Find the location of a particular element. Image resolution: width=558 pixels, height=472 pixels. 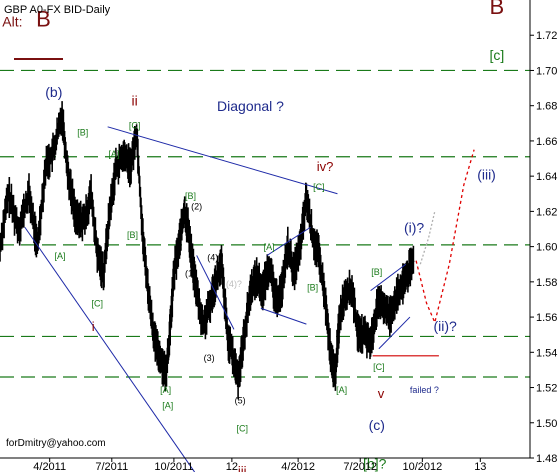

wave-label: (i)? is located at coordinates (414, 228).